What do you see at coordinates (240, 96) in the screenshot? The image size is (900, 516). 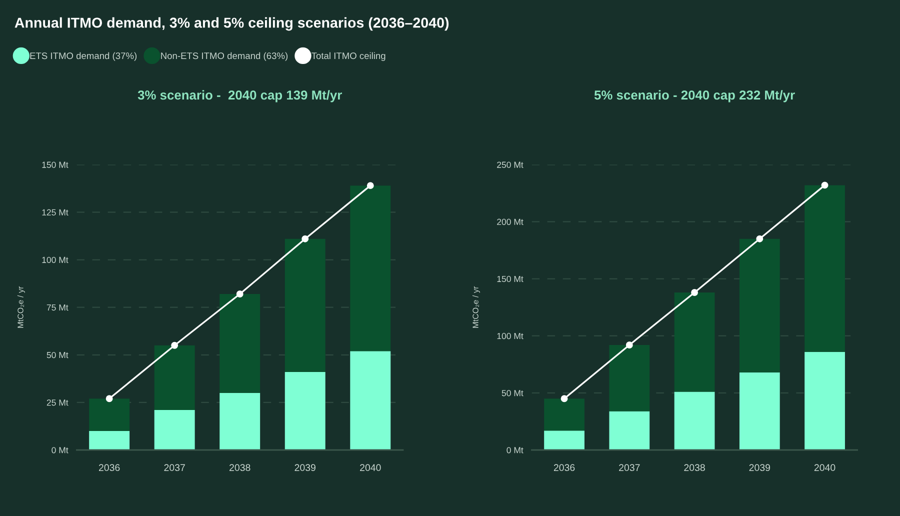 I see `chart-subtitle: 3% scenario - 2040 cap 139 Mt/yr` at bounding box center [240, 96].